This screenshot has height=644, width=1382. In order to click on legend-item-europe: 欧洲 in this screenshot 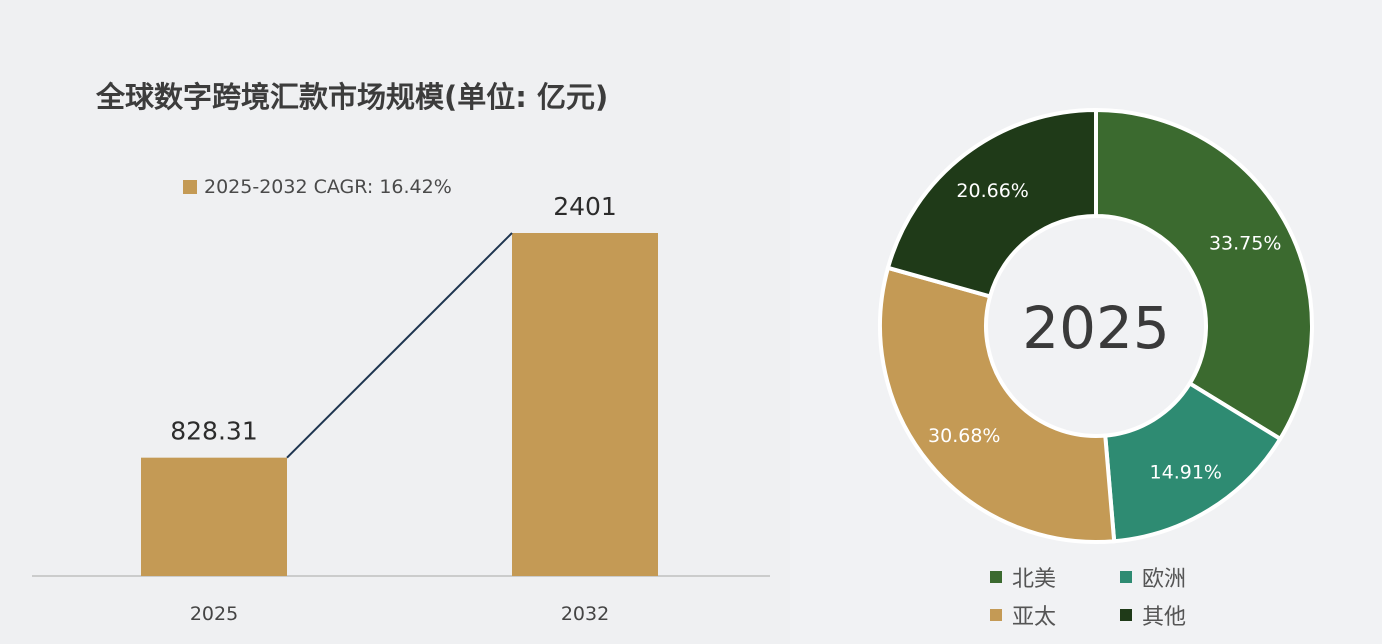, I will do `click(1185, 577)`.